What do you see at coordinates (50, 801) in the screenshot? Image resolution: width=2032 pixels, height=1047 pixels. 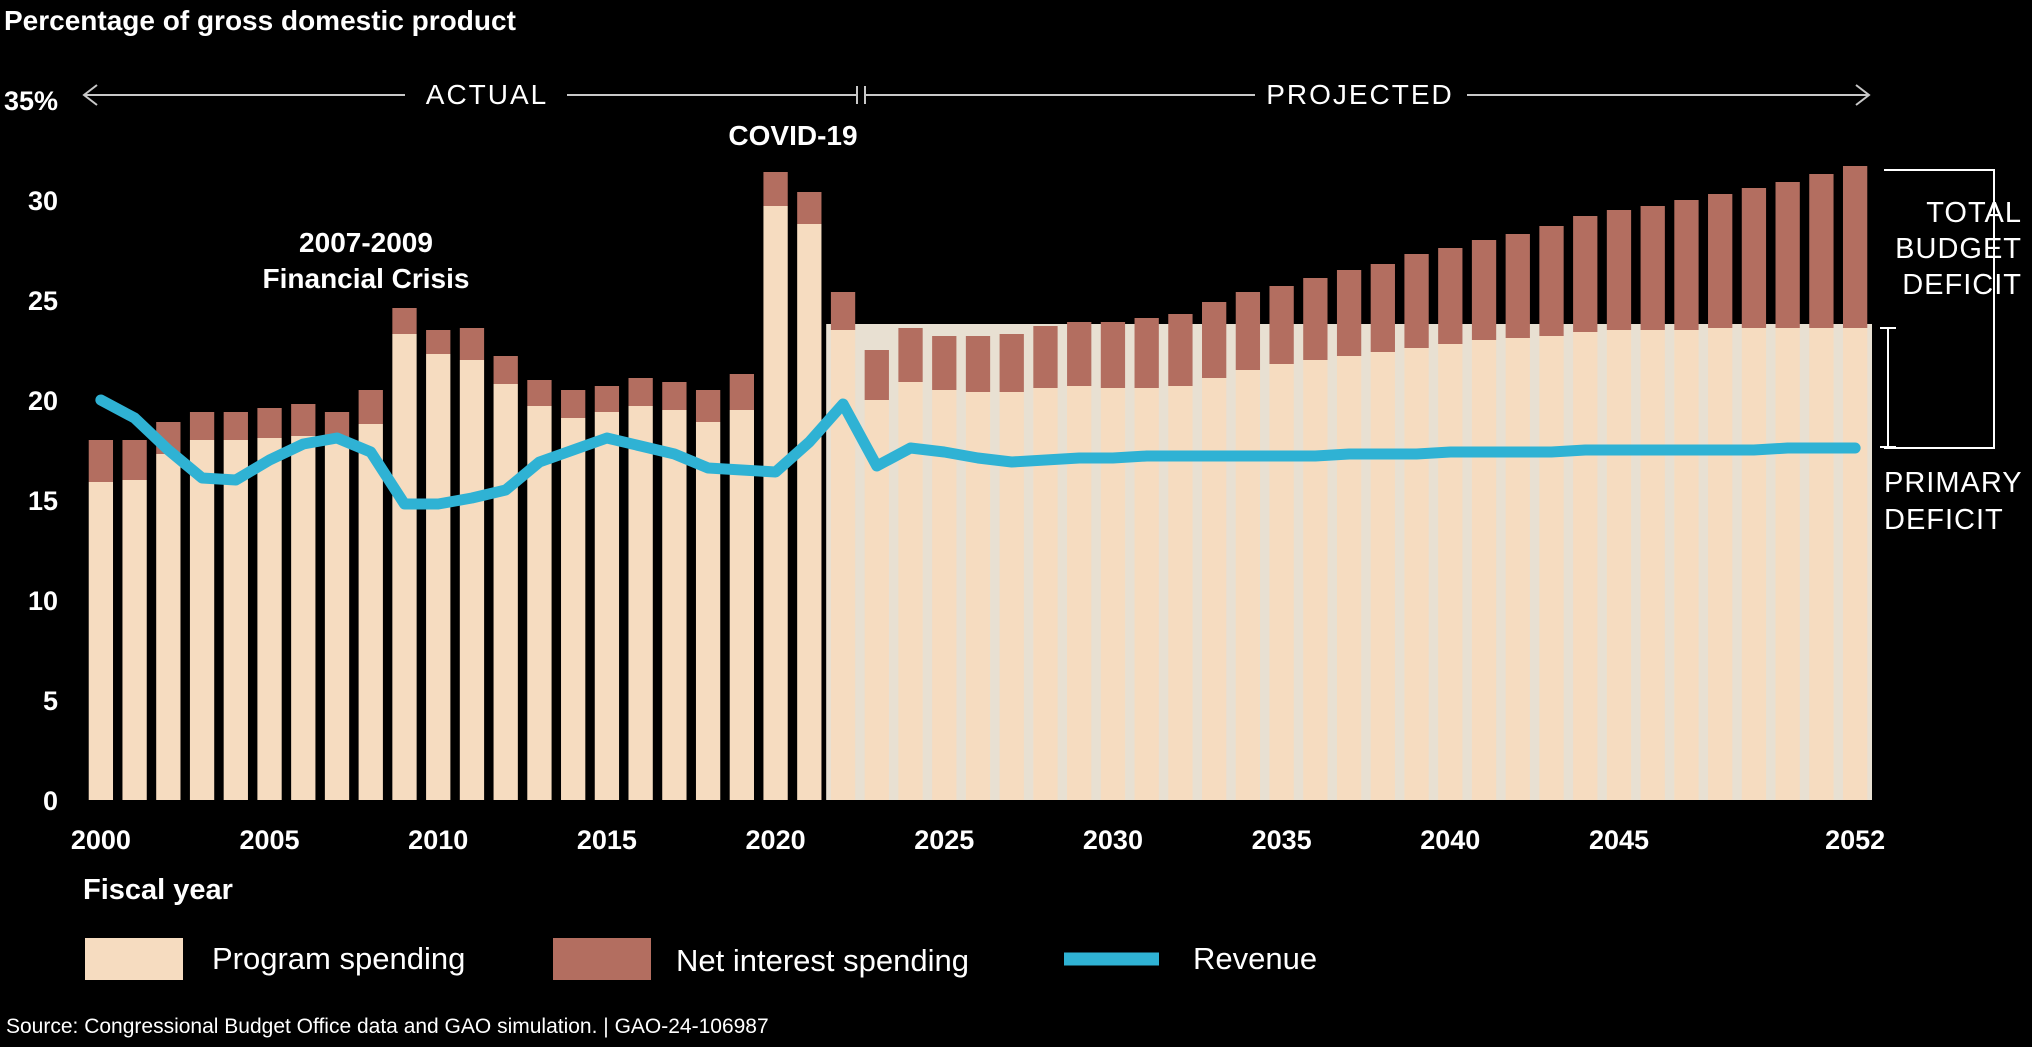 I see `y-tick-label: 0` at bounding box center [50, 801].